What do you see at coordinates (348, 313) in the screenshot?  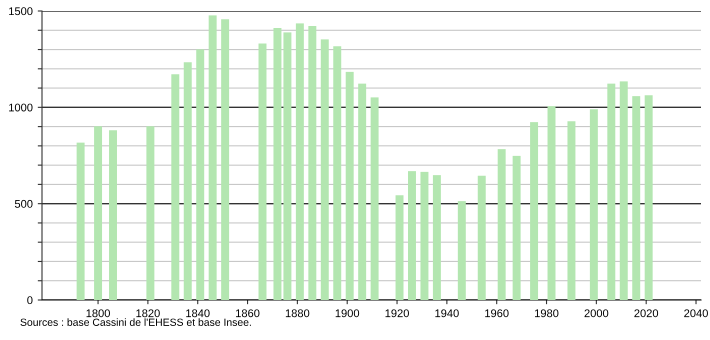 I see `x-tick-label: 1900` at bounding box center [348, 313].